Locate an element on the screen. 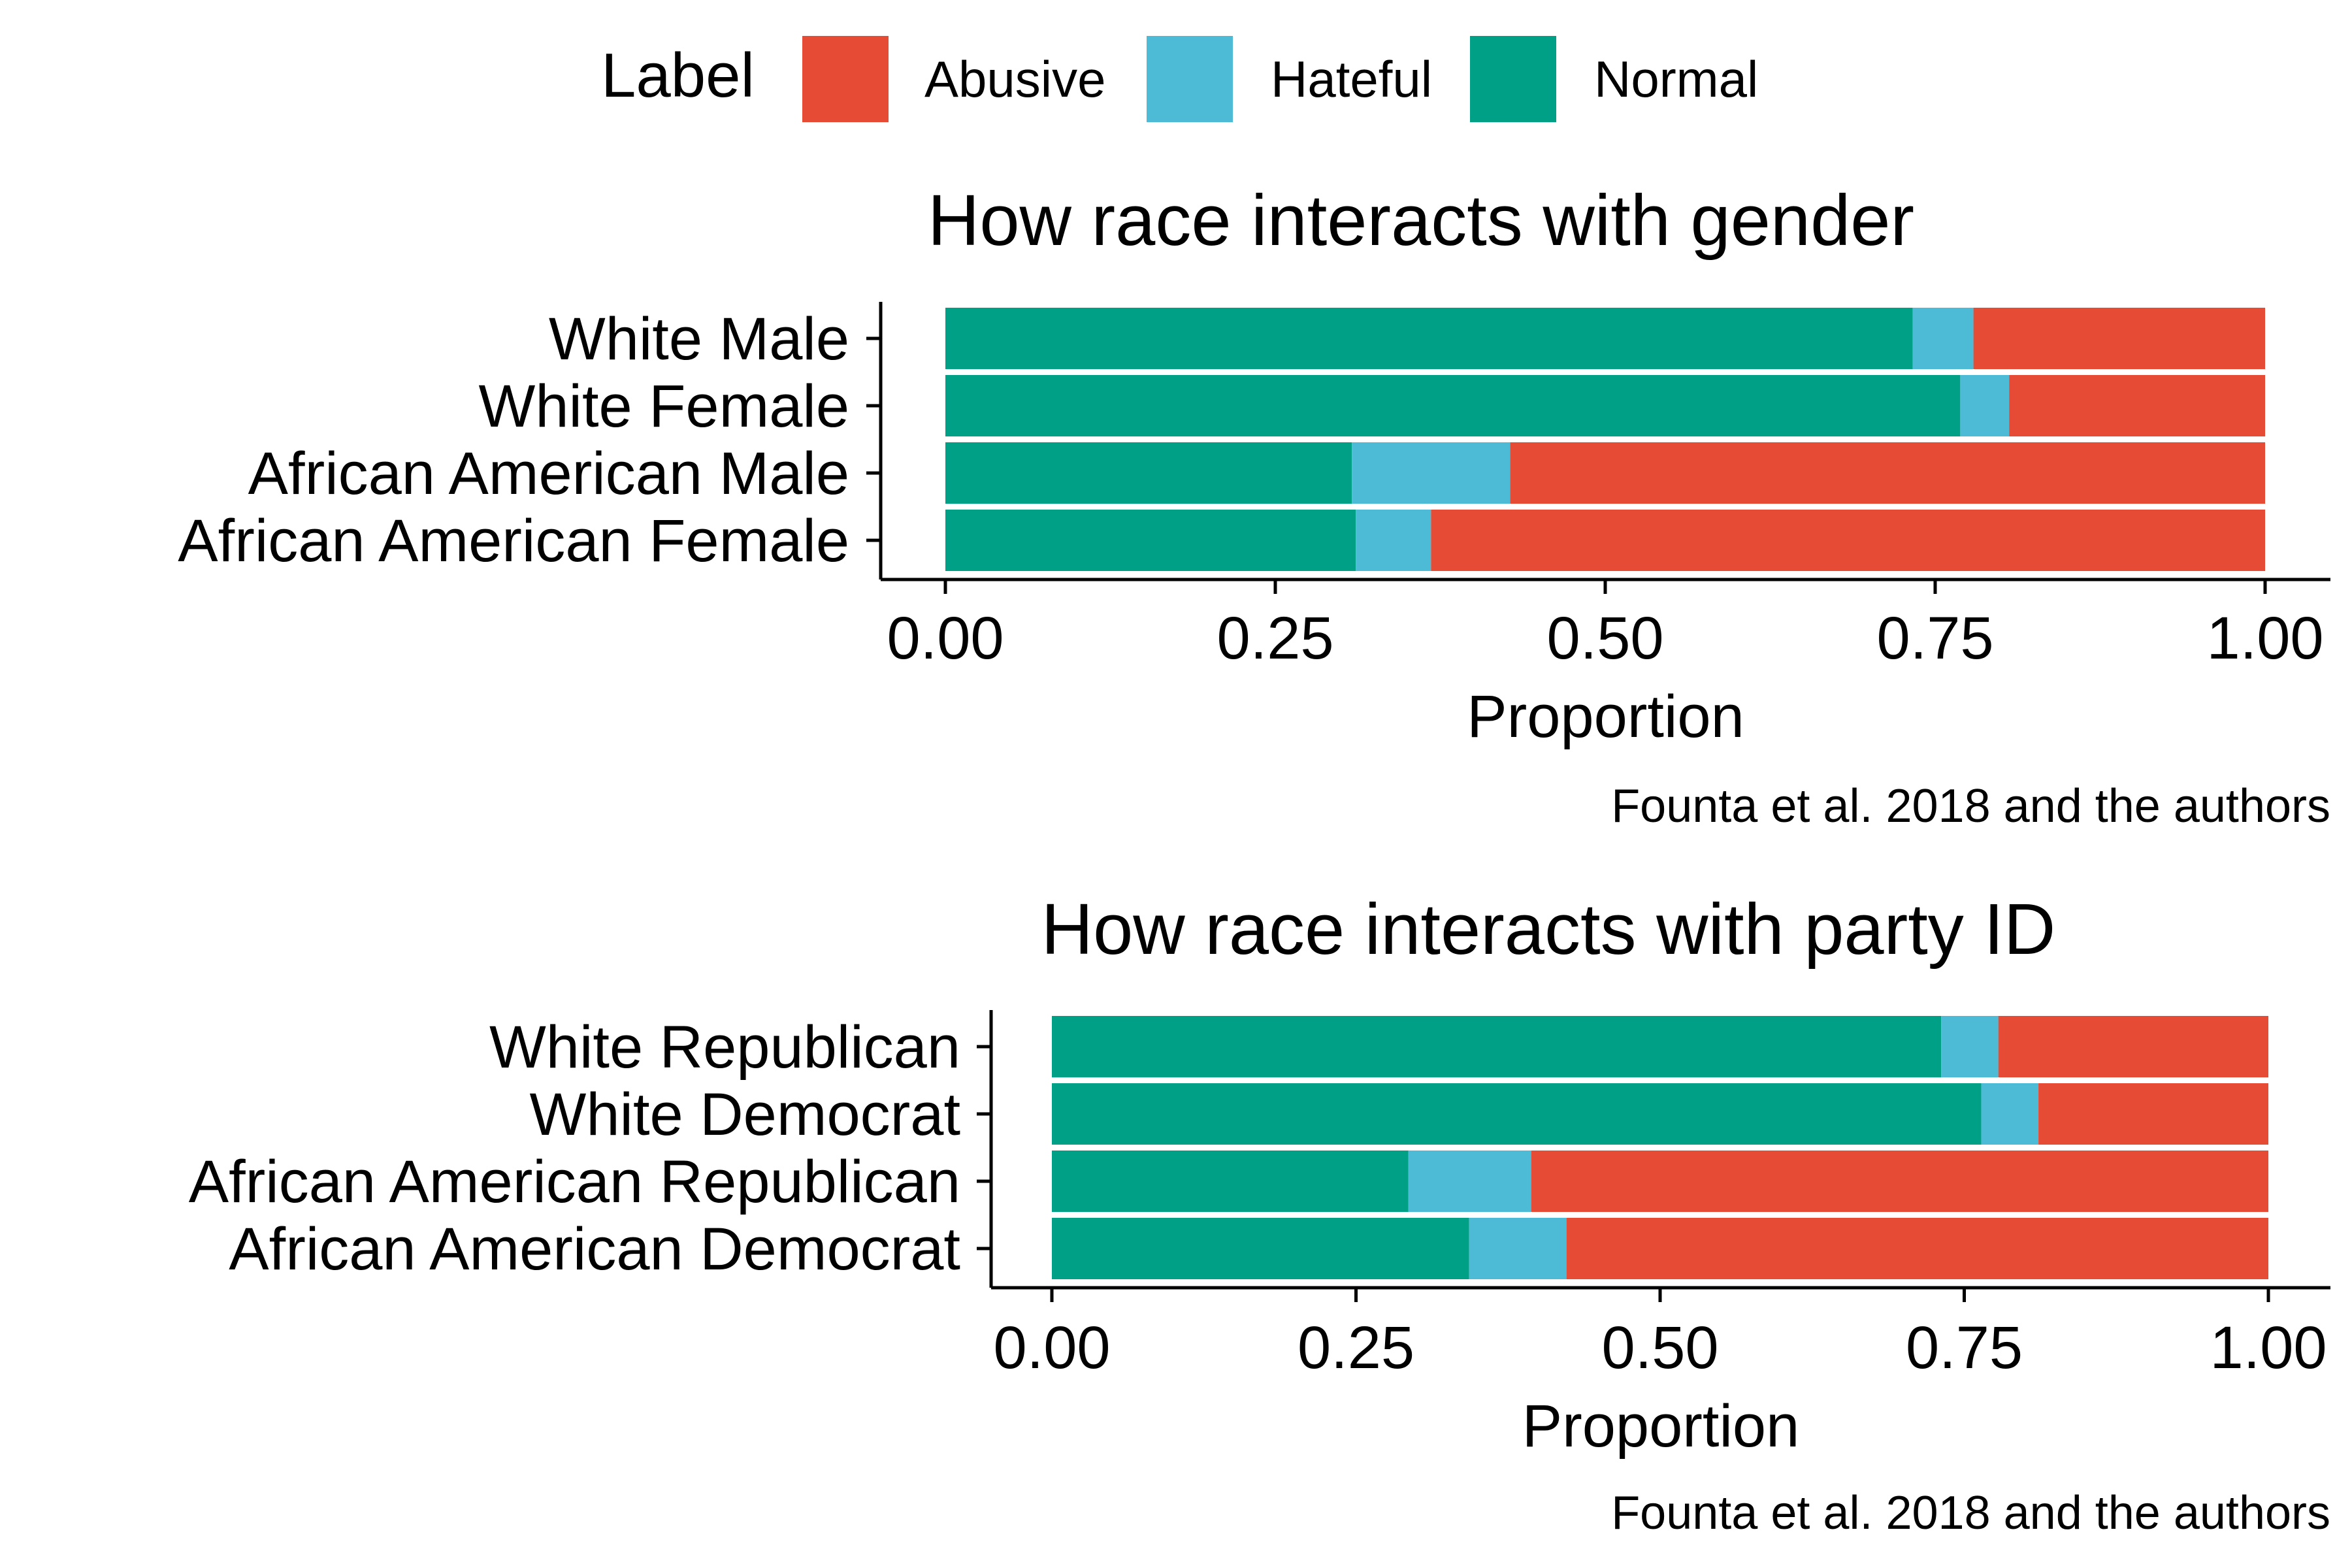  bar-african-american-female-hateful is located at coordinates (1393, 540).